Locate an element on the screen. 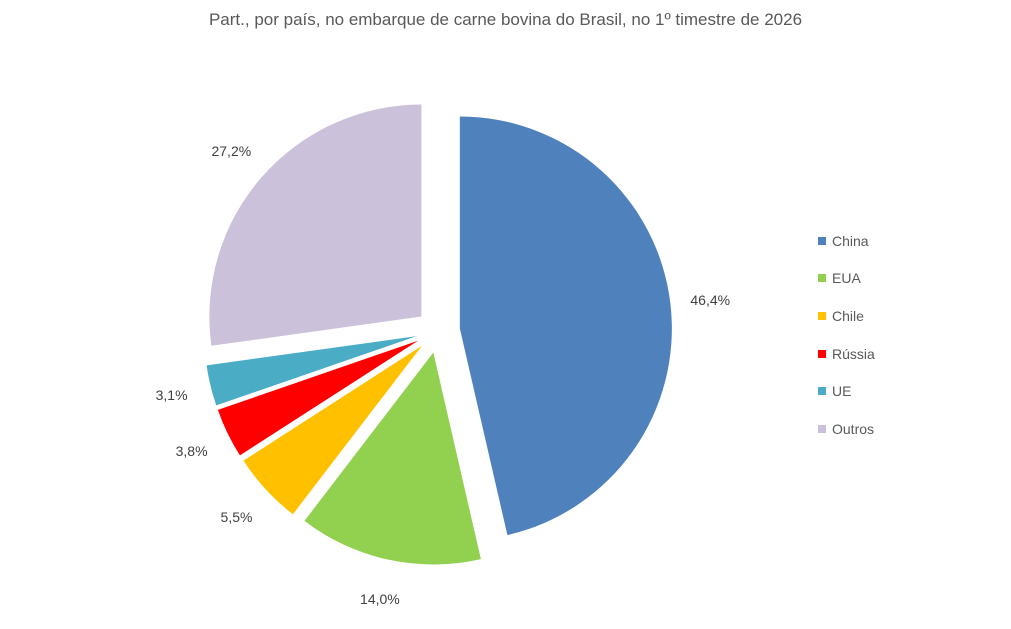 The width and height of the screenshot is (1011, 629). legend-label: Chile is located at coordinates (848, 315).